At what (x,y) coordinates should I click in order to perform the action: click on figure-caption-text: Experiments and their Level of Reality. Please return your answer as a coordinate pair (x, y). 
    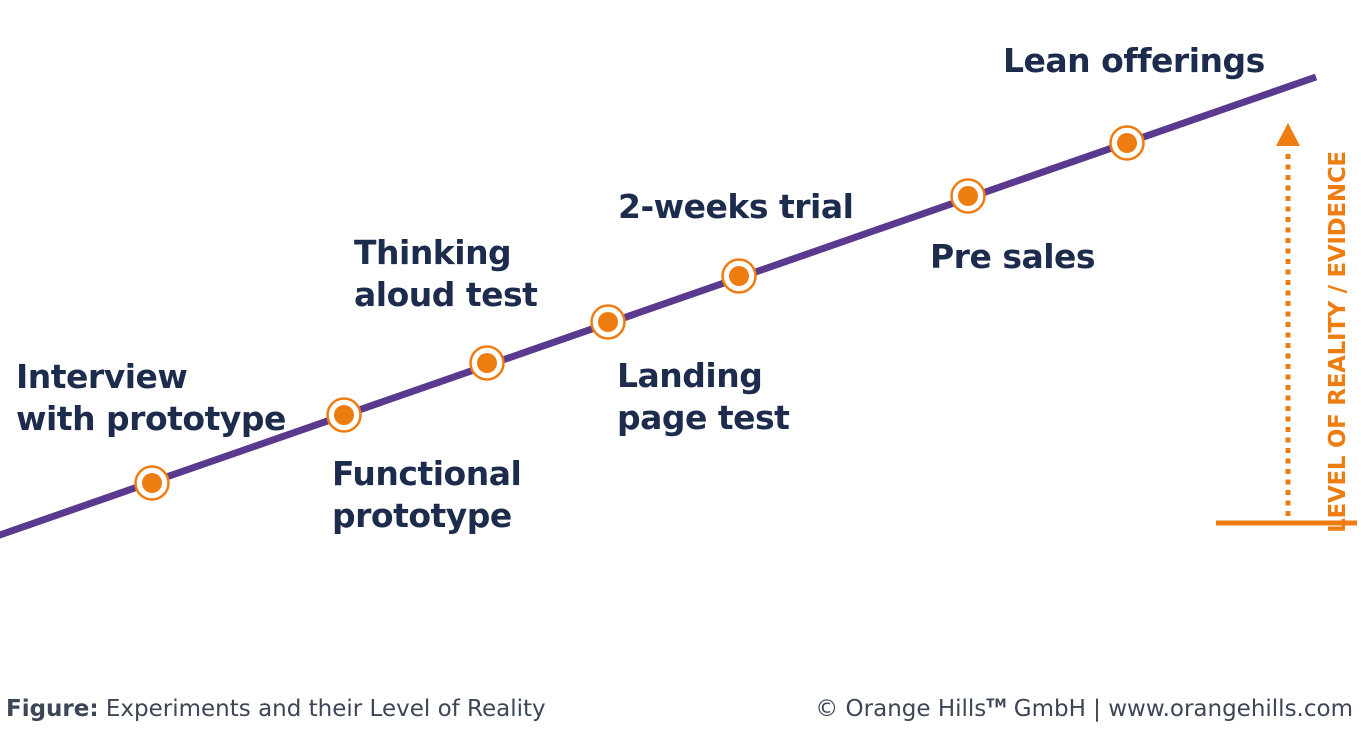
    Looking at the image, I should click on (322, 709).